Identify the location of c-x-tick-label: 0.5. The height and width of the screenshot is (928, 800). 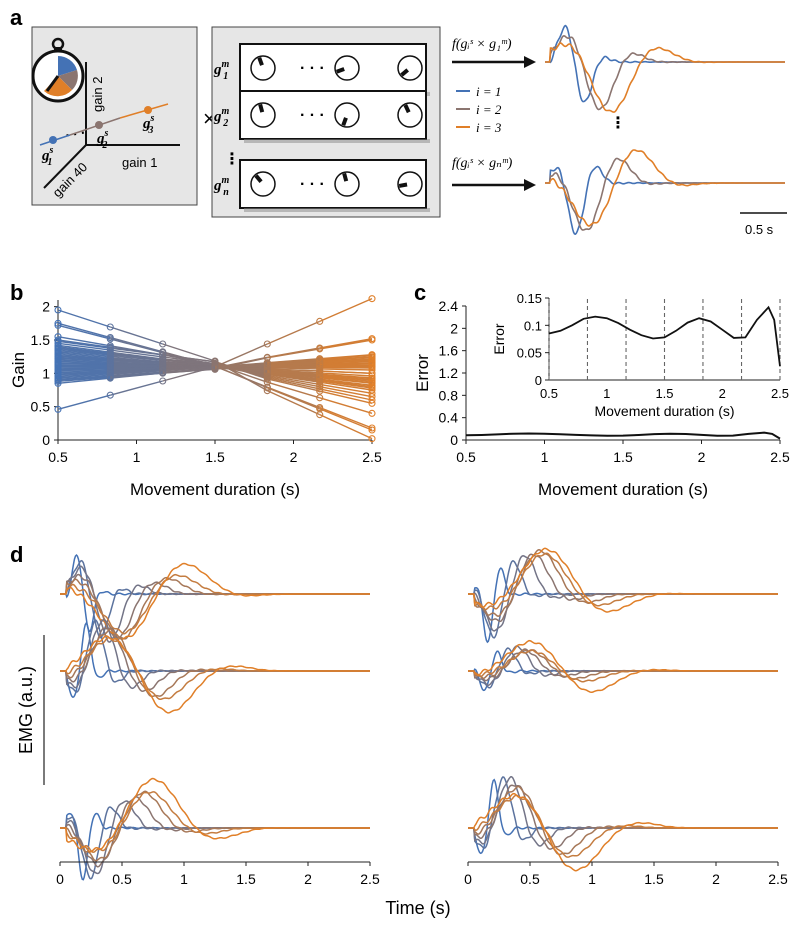
(466, 457).